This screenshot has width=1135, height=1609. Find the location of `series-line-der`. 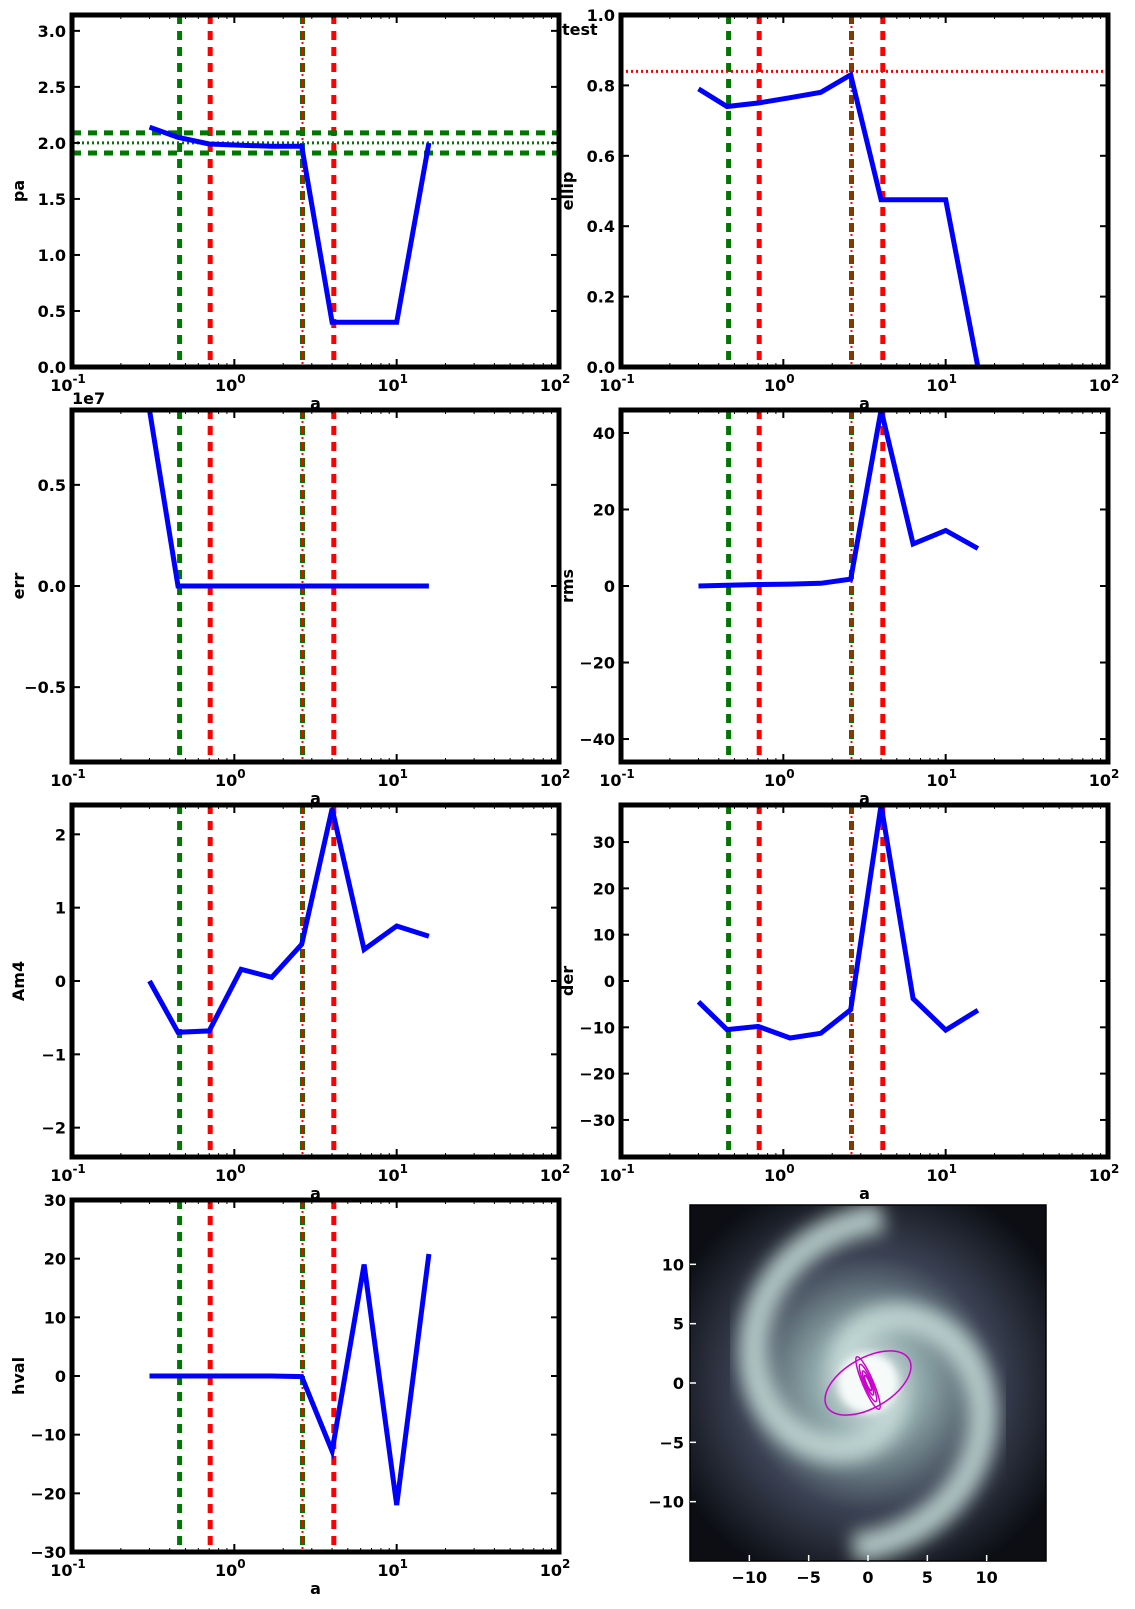

series-line-der is located at coordinates (838, 923).